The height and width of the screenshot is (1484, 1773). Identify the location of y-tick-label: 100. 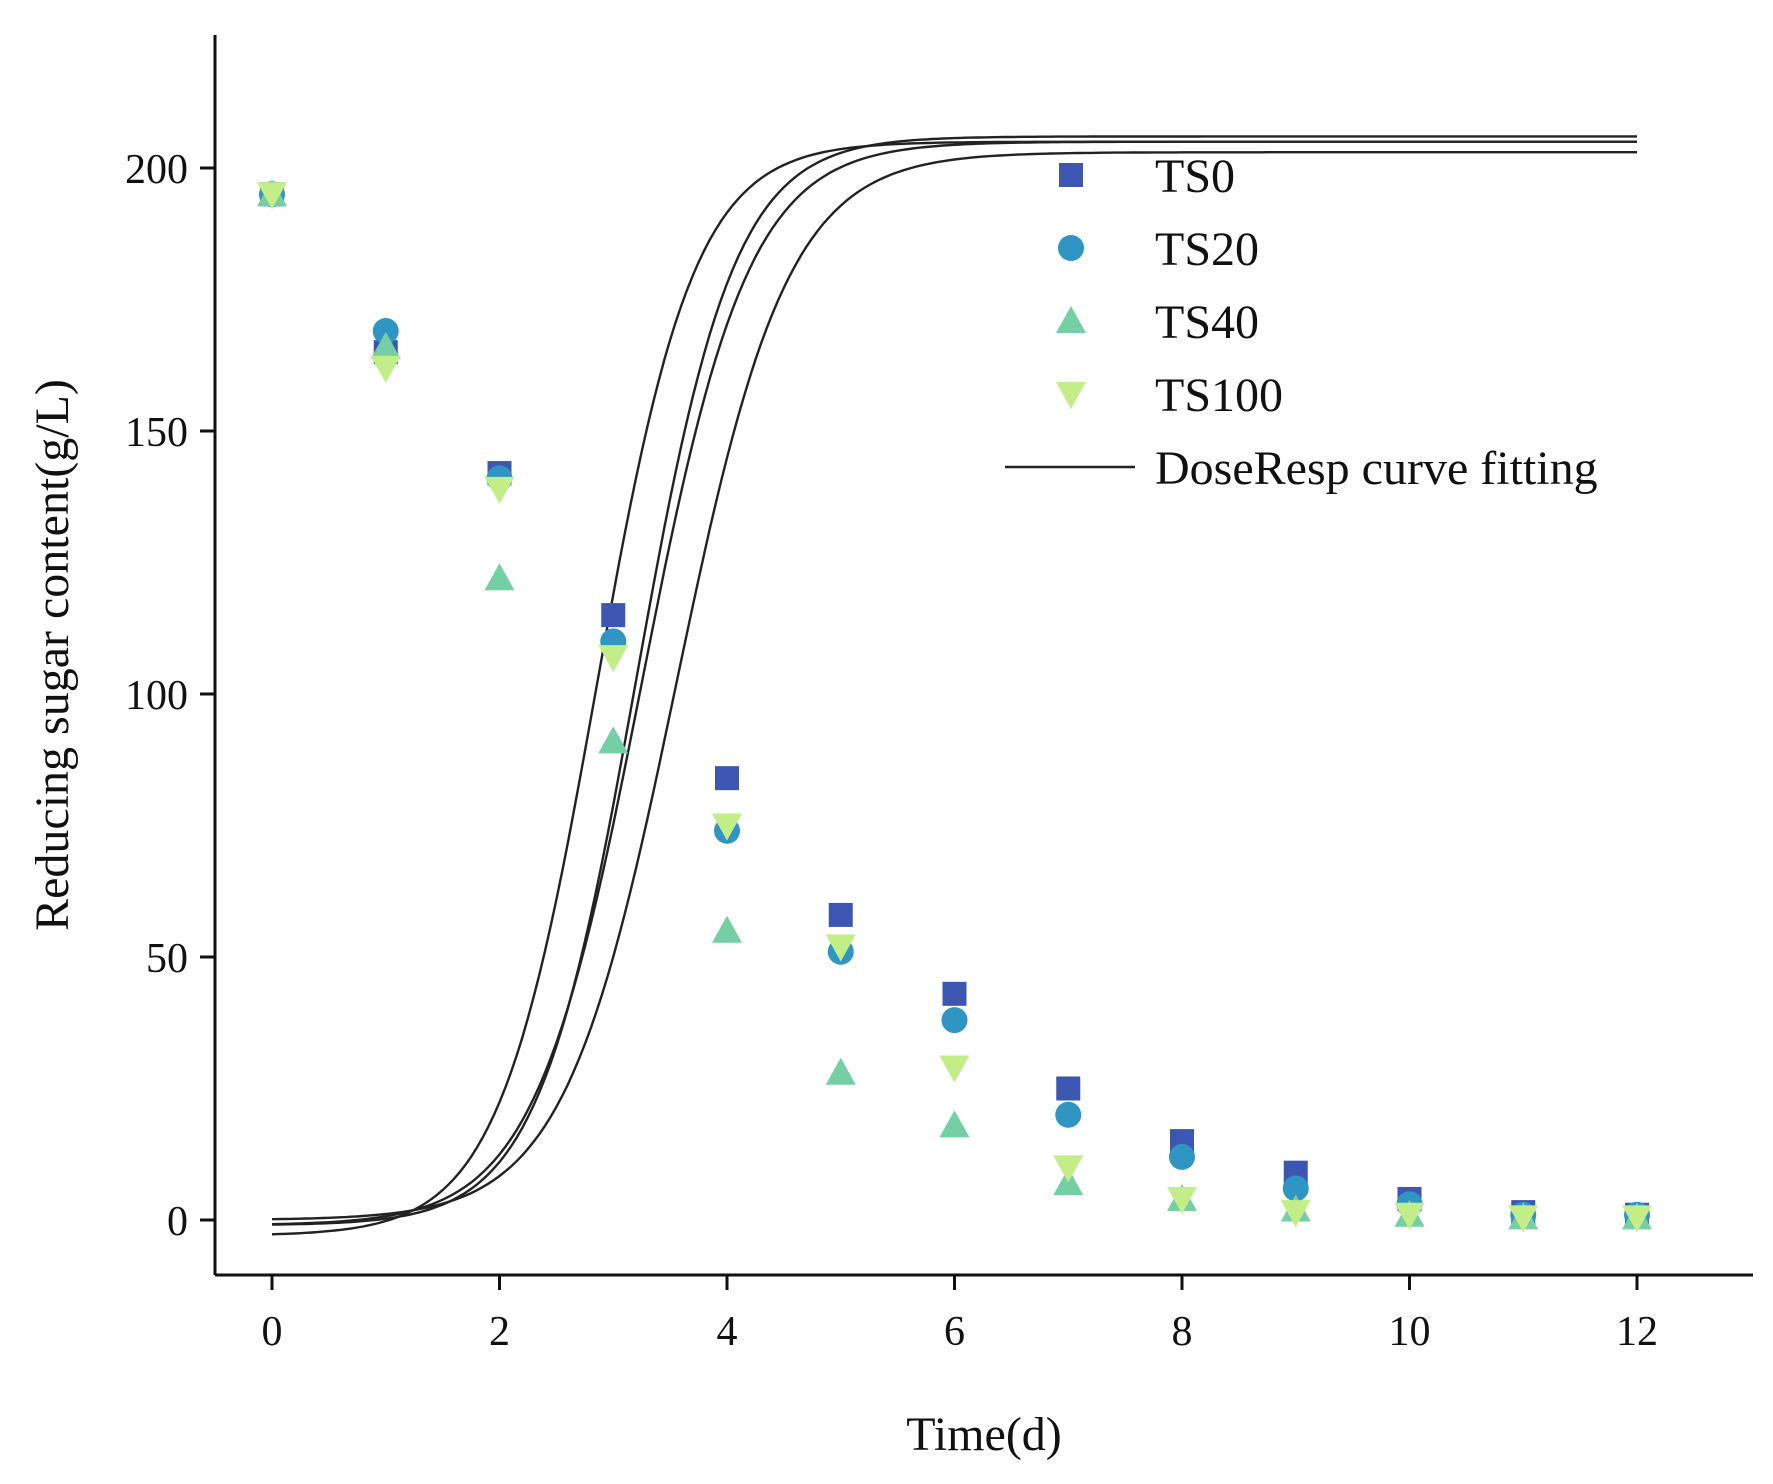
(156, 696).